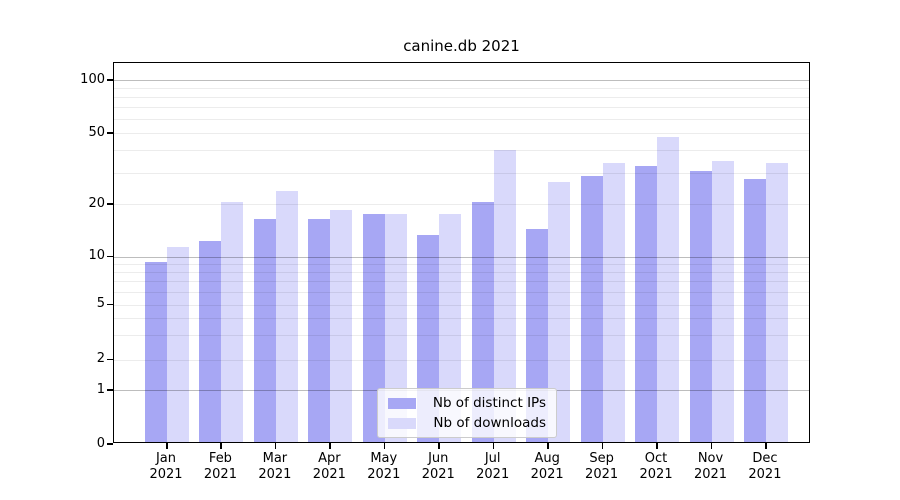 This screenshot has height=500, width=900. I want to click on bar-nov-downloads, so click(722, 301).